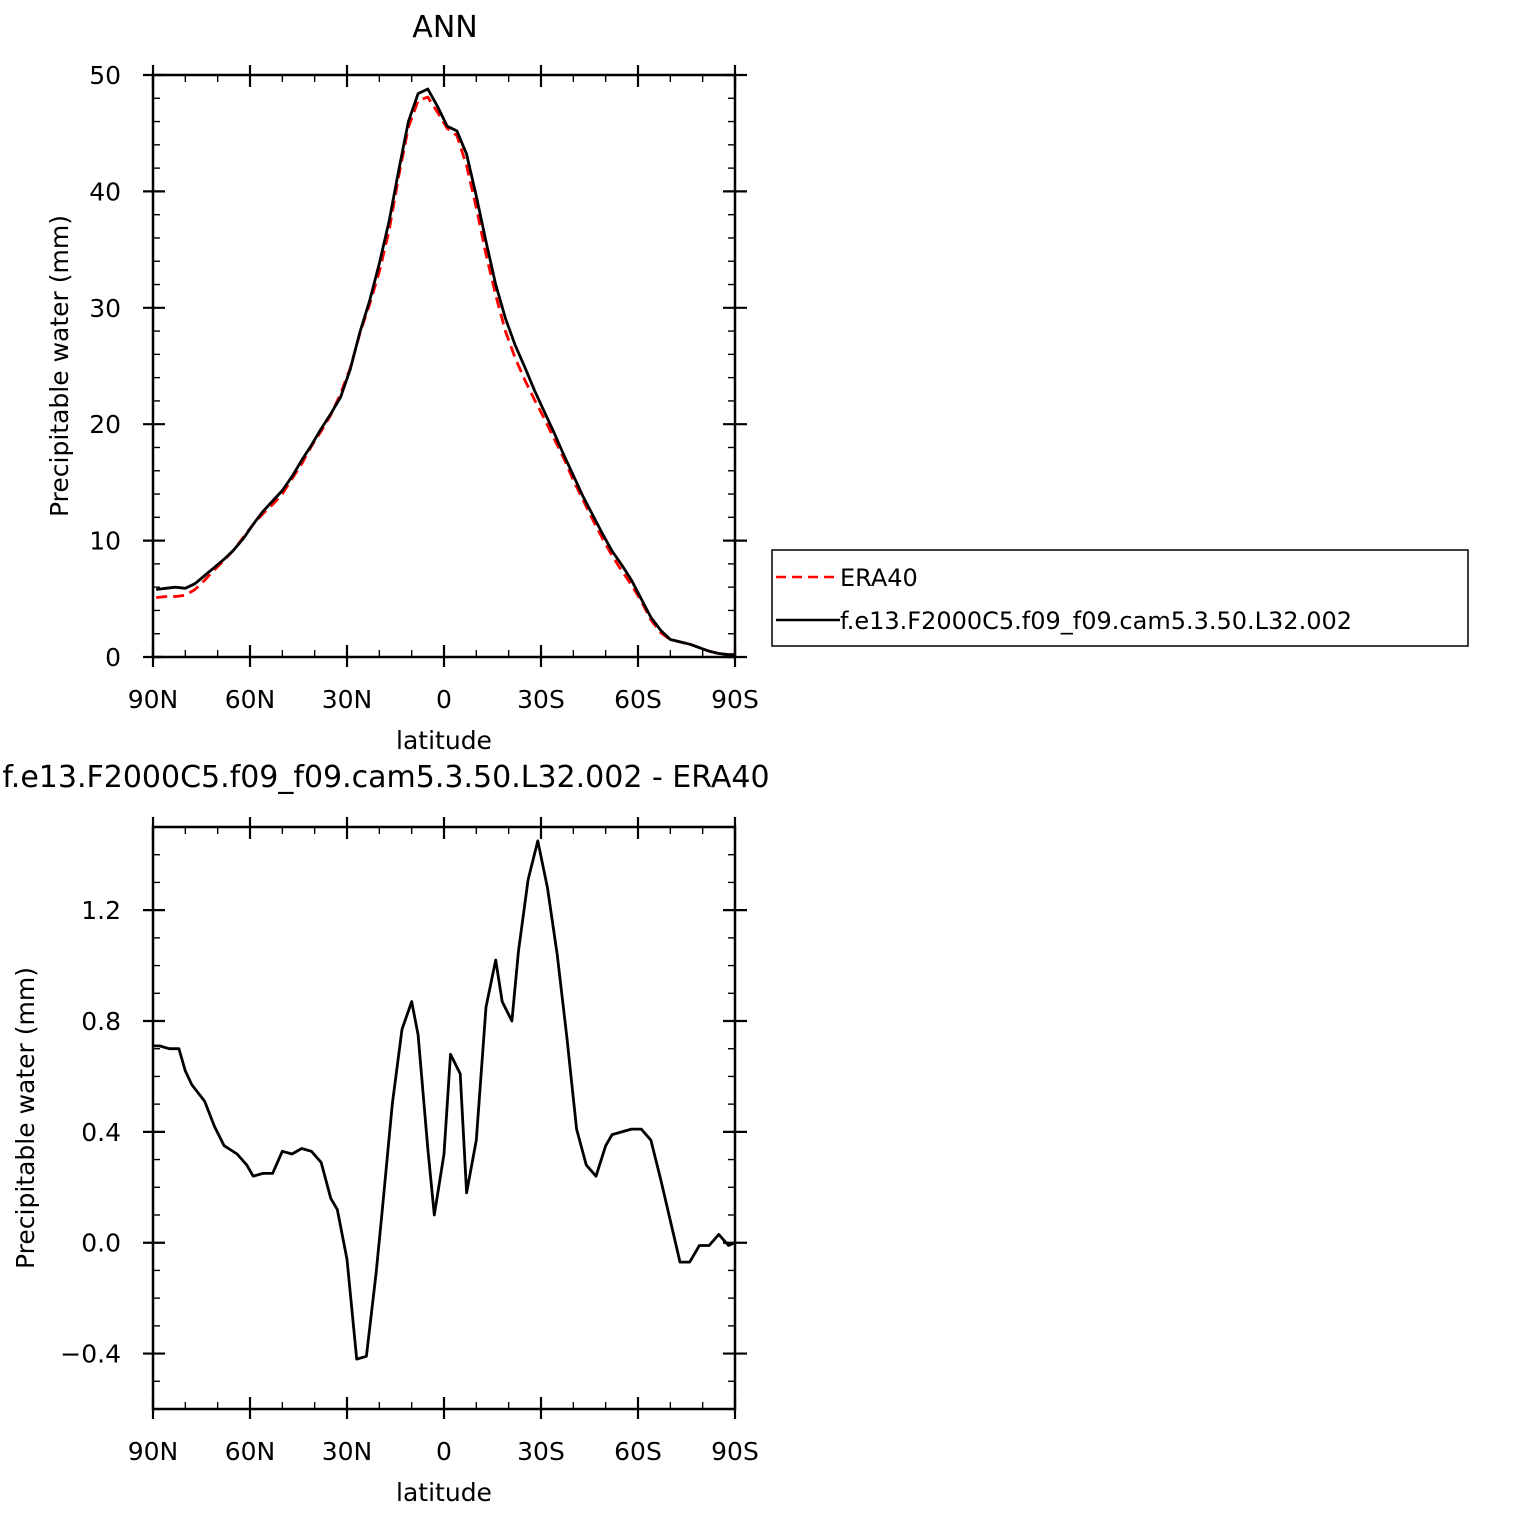 The width and height of the screenshot is (1513, 1513). I want to click on difference-panel-y-axis-title: Precipitable water (mm), so click(25, 1118).